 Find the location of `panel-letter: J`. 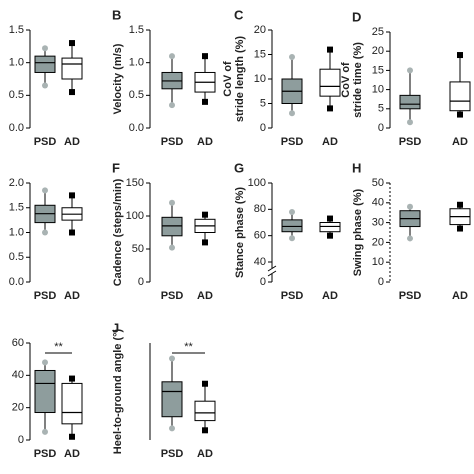

panel-letter: J is located at coordinates (115, 327).